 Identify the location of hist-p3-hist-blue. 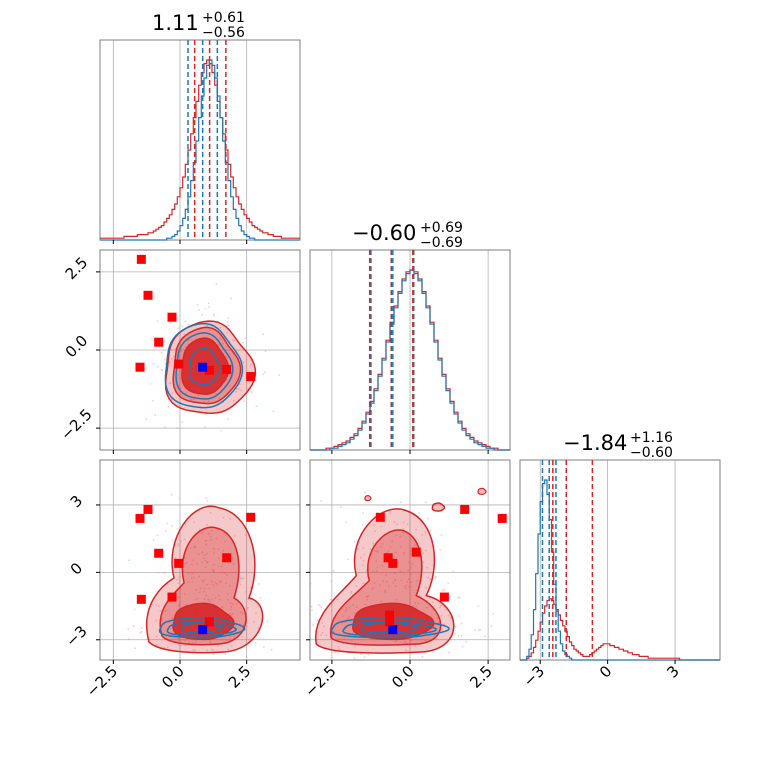
(620, 570).